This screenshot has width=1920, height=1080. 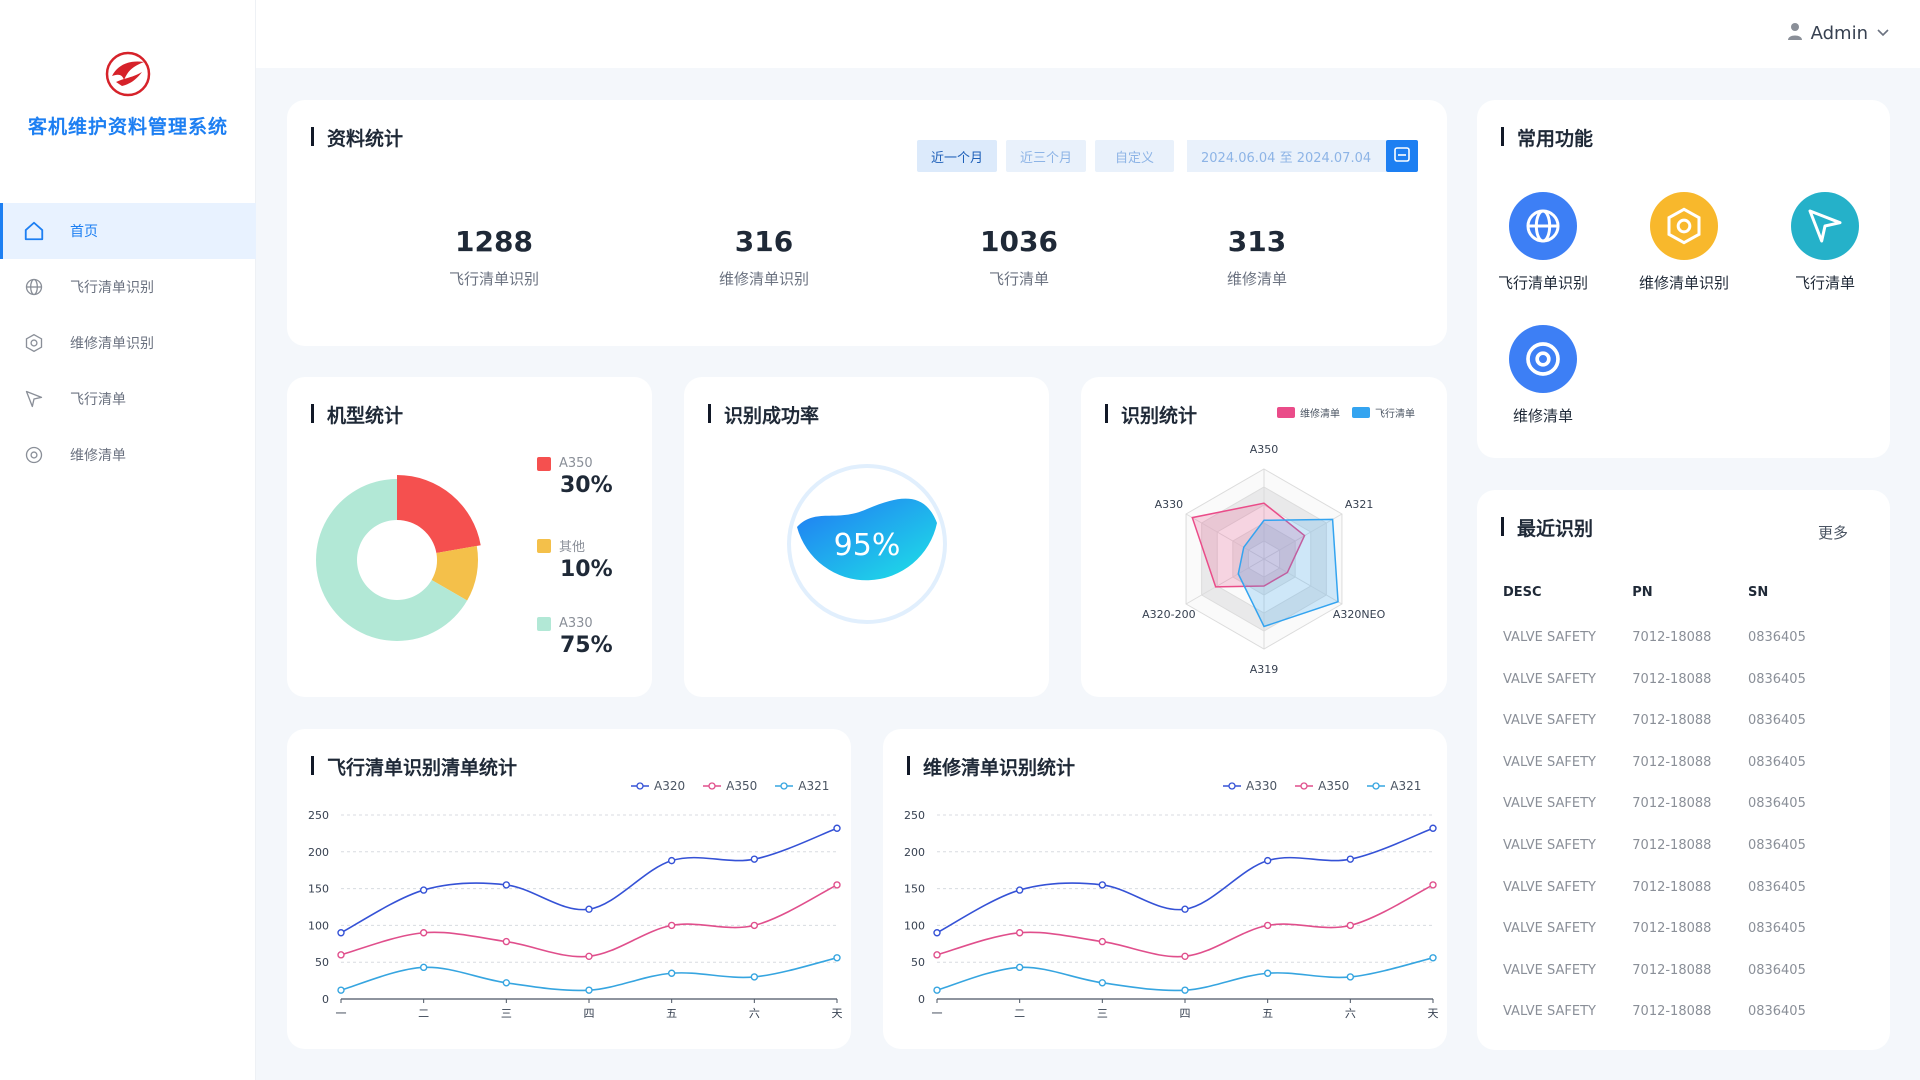 I want to click on legend-item-maintenance: 维修清单, so click(x=1308, y=412).